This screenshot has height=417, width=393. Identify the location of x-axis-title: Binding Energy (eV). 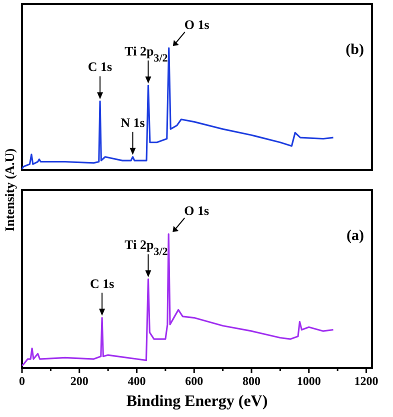
(197, 401).